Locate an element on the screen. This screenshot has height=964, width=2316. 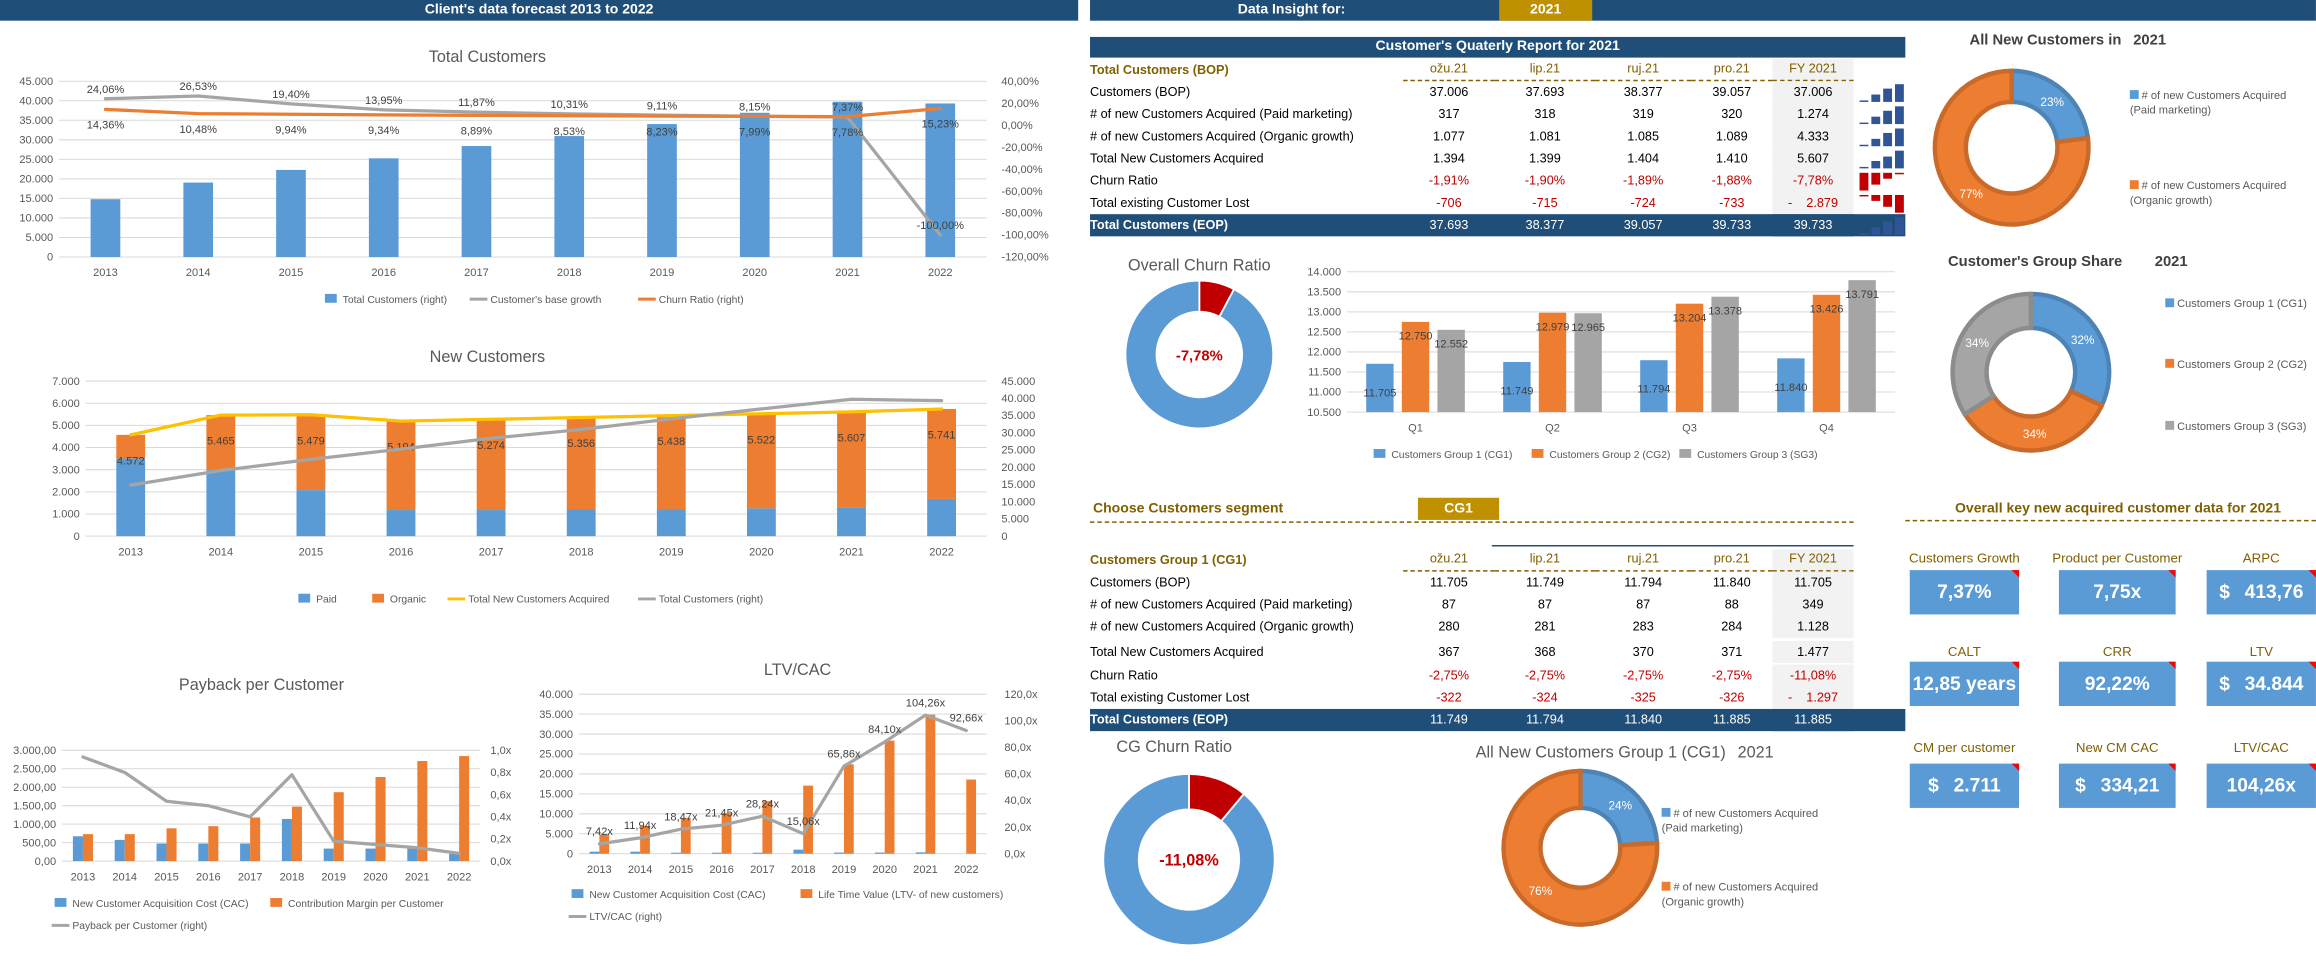
y2-axis-tick-label: 40.000 is located at coordinates (1018, 399).